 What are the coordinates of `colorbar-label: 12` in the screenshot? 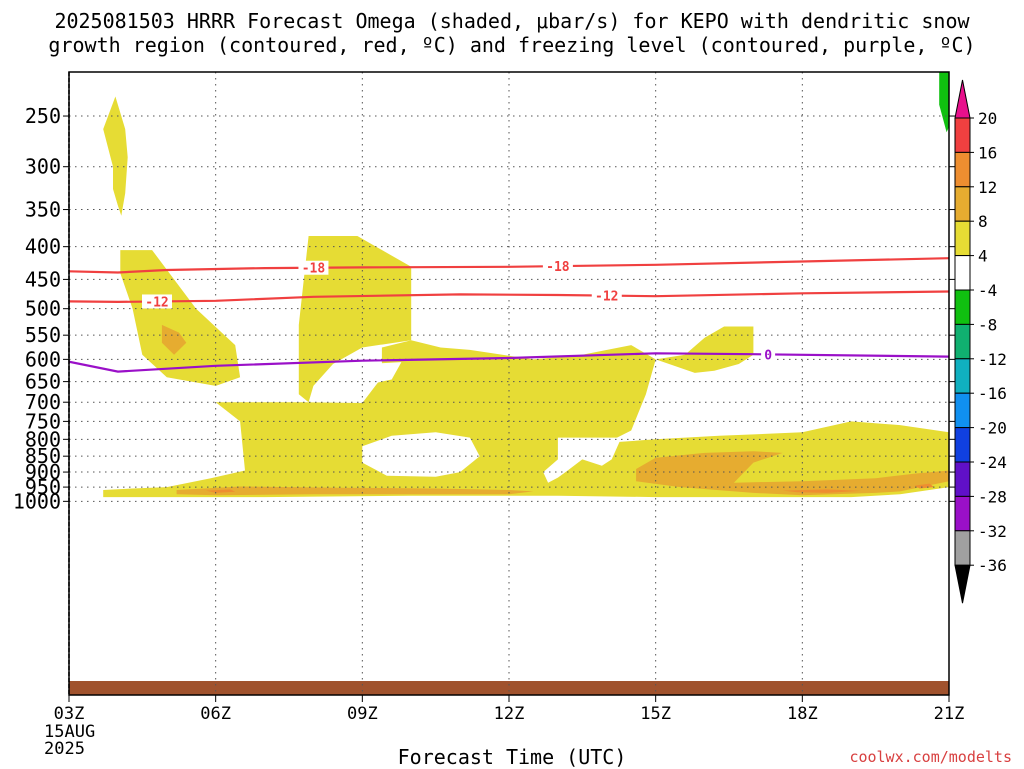 It's located at (987, 187).